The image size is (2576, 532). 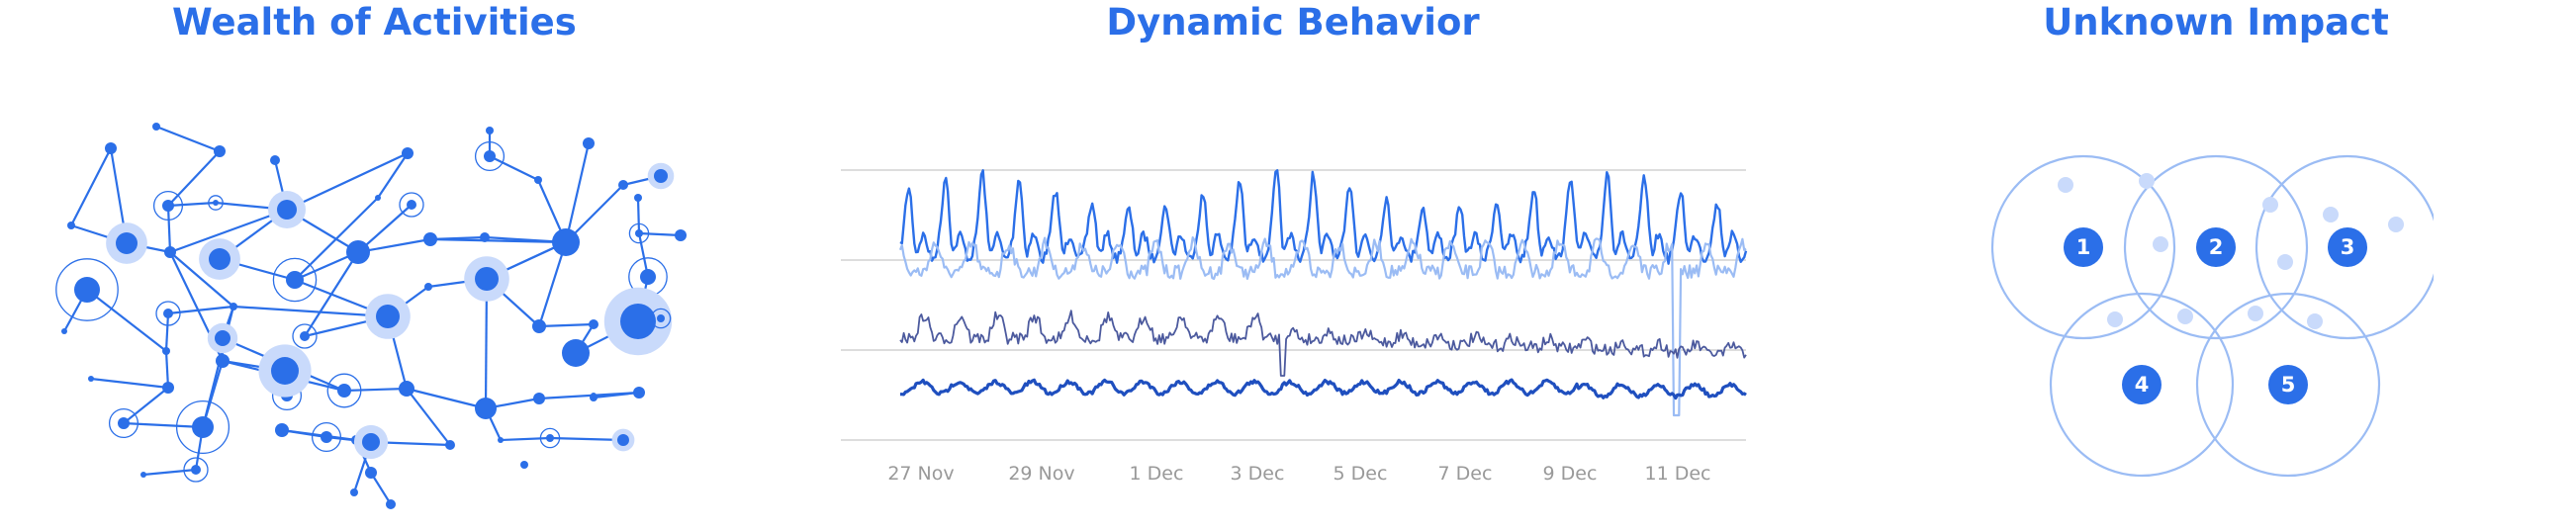 I want to click on x-tick-label: 3 Dec, so click(x=1258, y=474).